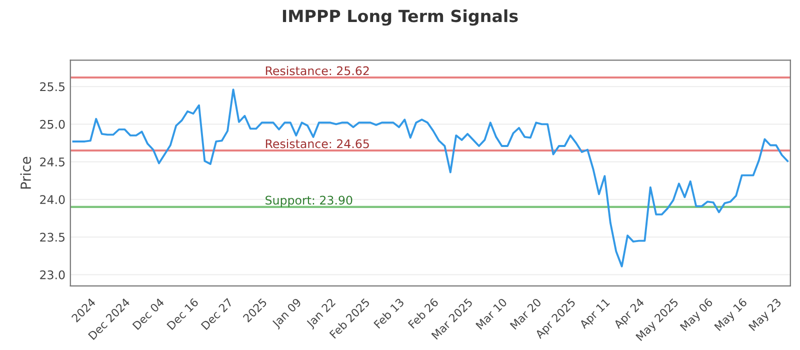 The height and width of the screenshot is (350, 800). Describe the element at coordinates (423, 313) in the screenshot. I see `x-tick-label: Feb 26` at that location.